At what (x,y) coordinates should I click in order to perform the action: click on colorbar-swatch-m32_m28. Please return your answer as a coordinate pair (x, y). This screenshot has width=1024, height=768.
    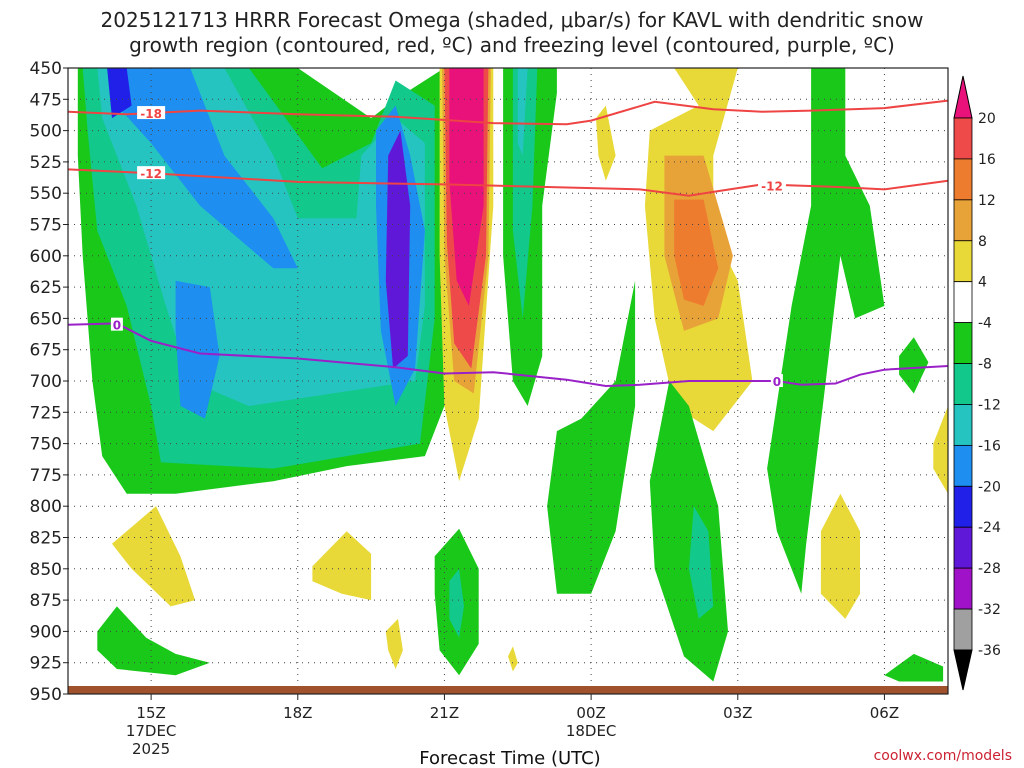
    Looking at the image, I should click on (963, 588).